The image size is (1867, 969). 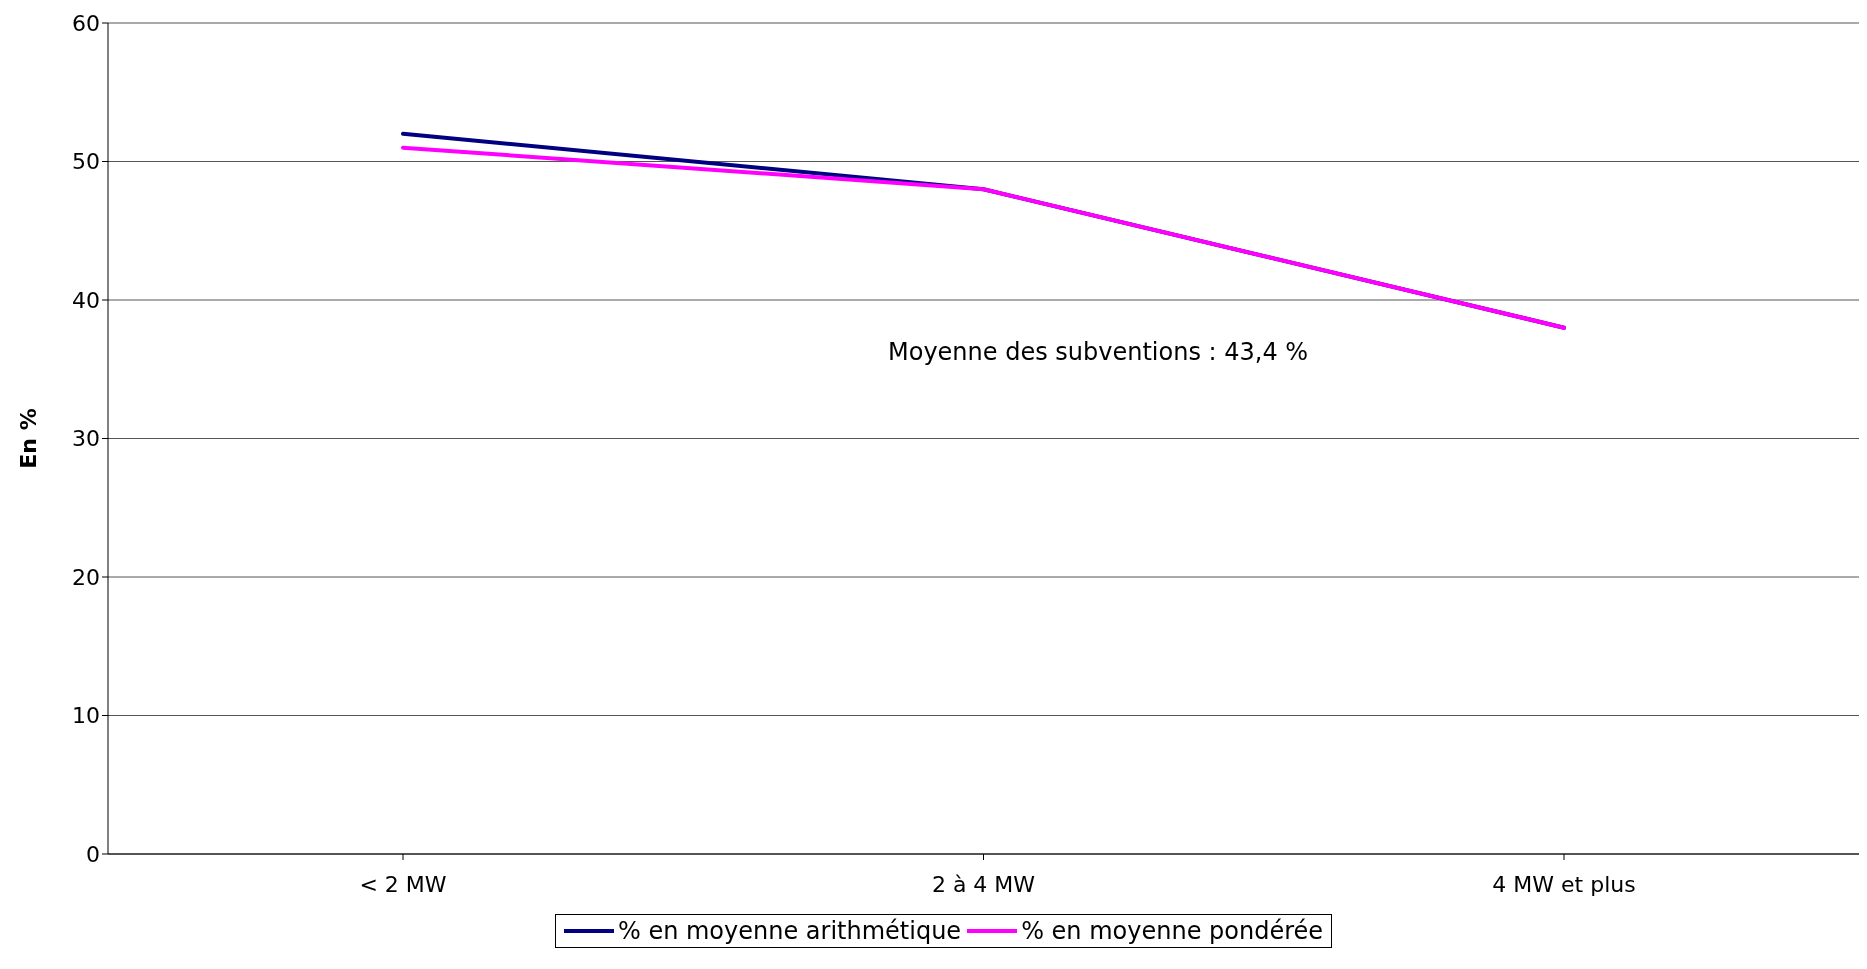 What do you see at coordinates (1564, 884) in the screenshot?
I see `x-tick-label: 4 MW et plus` at bounding box center [1564, 884].